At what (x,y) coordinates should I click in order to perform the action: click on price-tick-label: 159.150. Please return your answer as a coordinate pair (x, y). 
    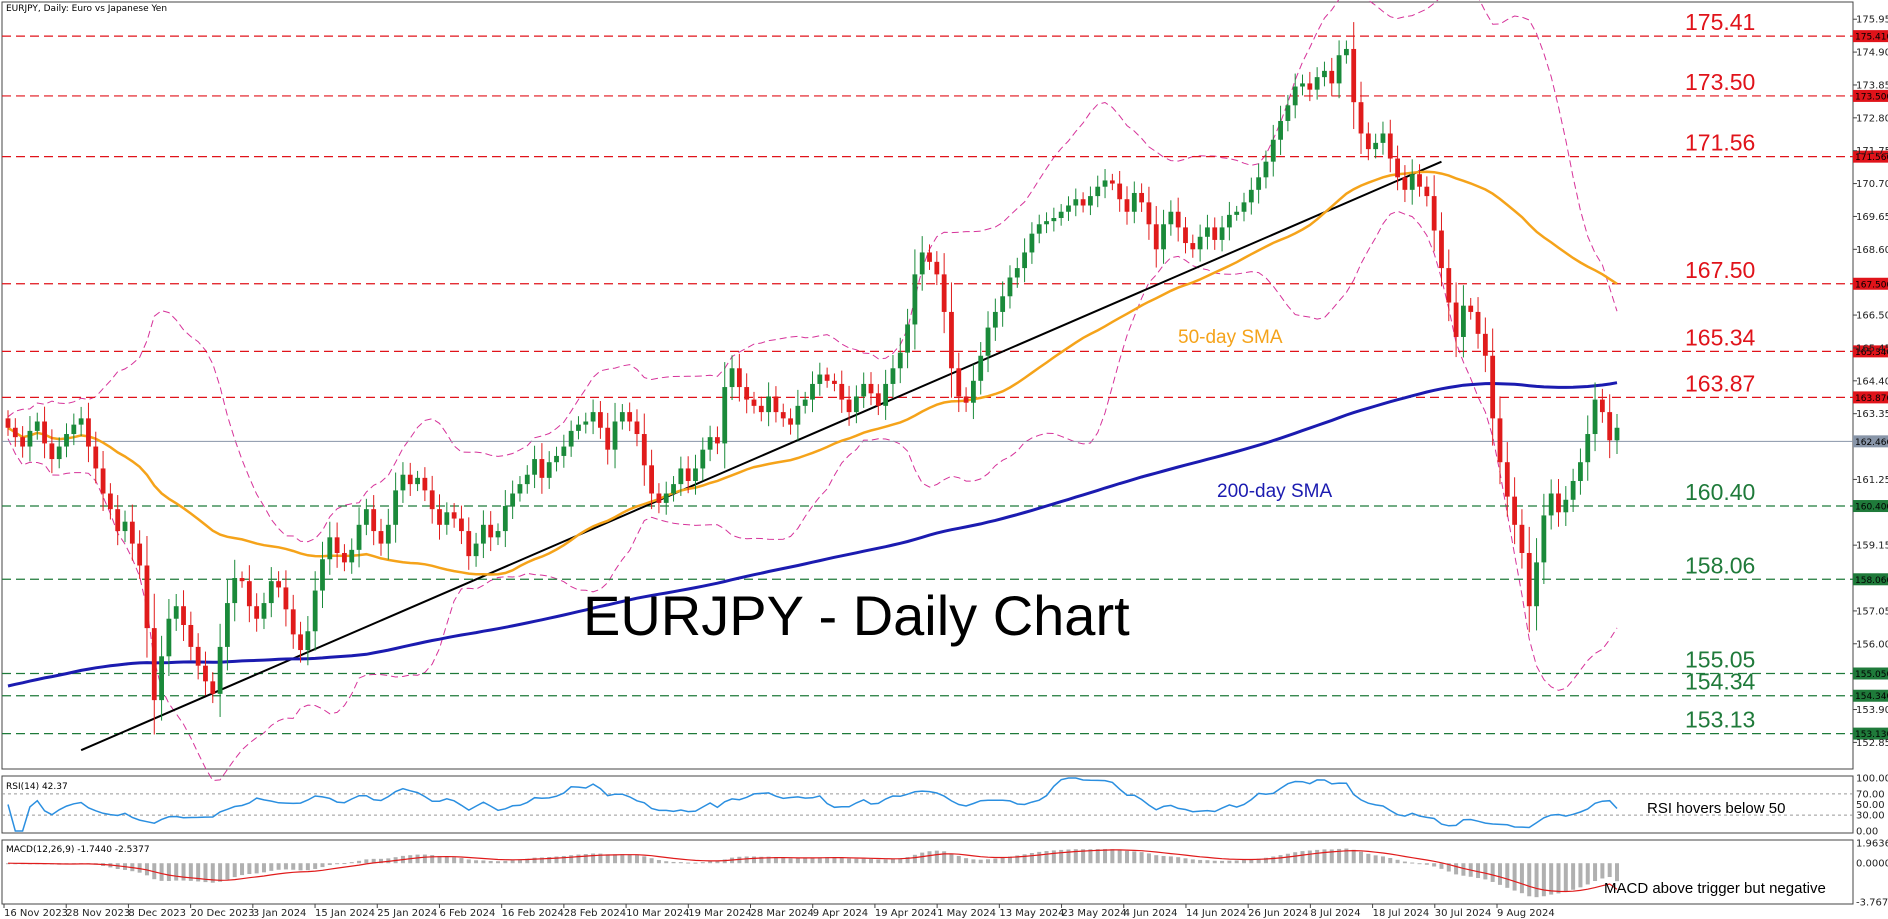
    Looking at the image, I should click on (1872, 546).